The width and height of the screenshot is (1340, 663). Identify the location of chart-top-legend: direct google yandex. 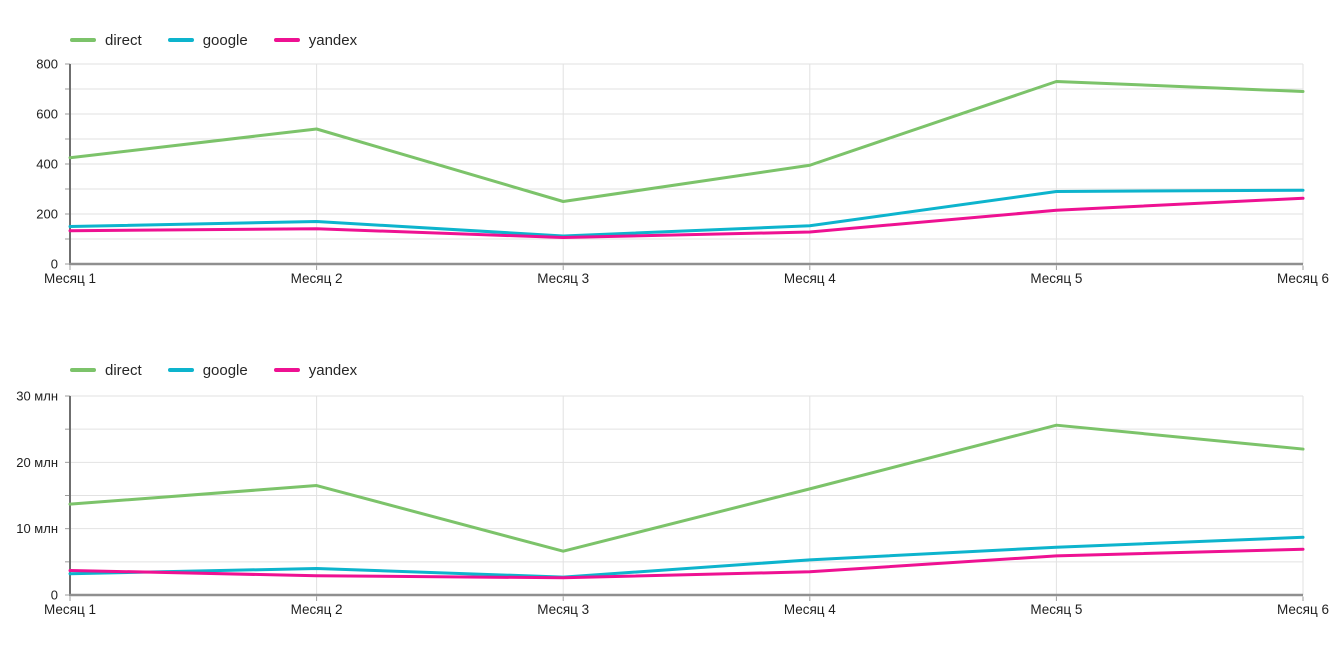
(705, 40).